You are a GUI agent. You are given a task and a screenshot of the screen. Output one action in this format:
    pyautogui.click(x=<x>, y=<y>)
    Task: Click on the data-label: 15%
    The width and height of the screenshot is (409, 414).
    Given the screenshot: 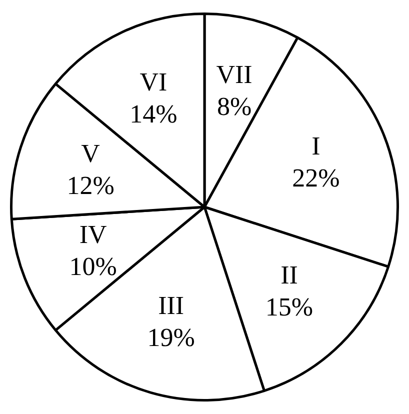 What is the action you would take?
    pyautogui.click(x=289, y=307)
    